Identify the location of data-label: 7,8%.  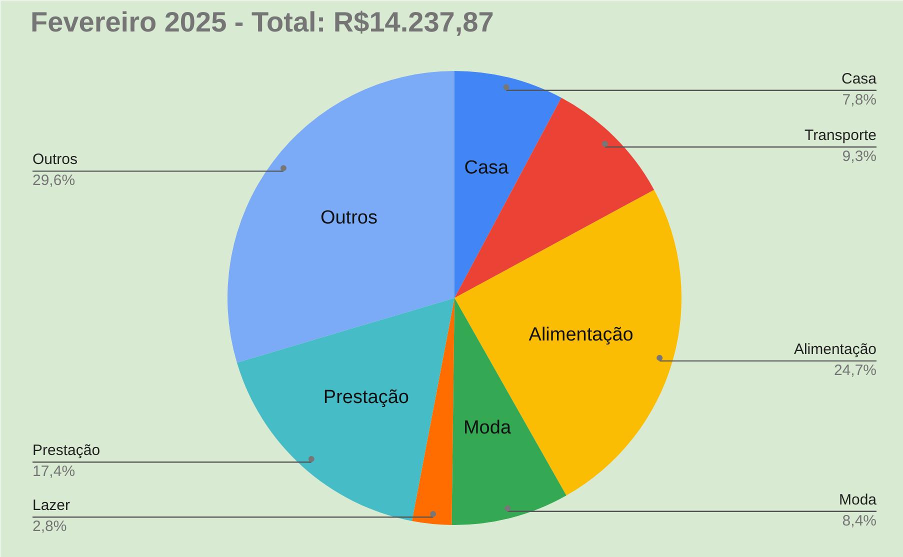
(859, 99).